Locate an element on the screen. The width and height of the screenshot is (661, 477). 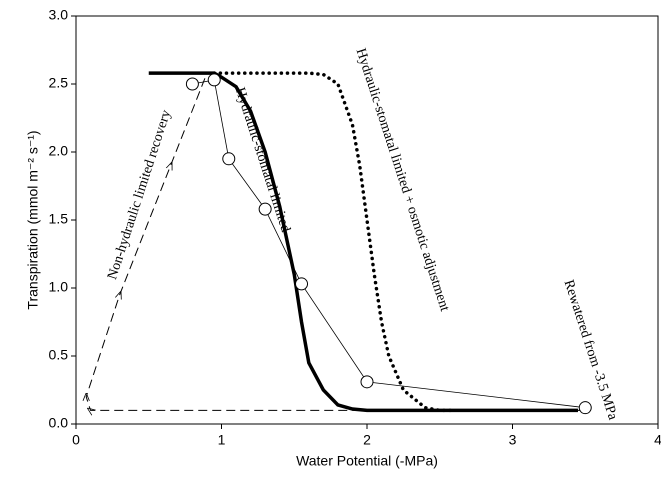
series-annotation: Non-hydraulic limited recovery is located at coordinates (139, 194).